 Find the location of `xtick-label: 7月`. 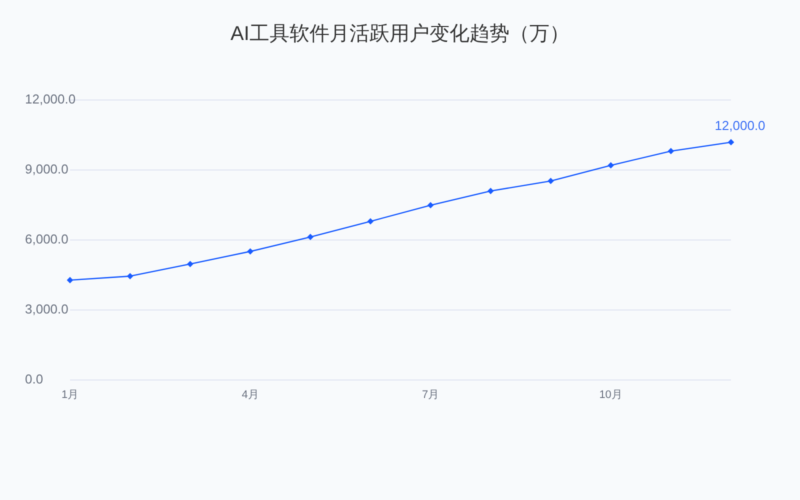

xtick-label: 7月 is located at coordinates (431, 395).